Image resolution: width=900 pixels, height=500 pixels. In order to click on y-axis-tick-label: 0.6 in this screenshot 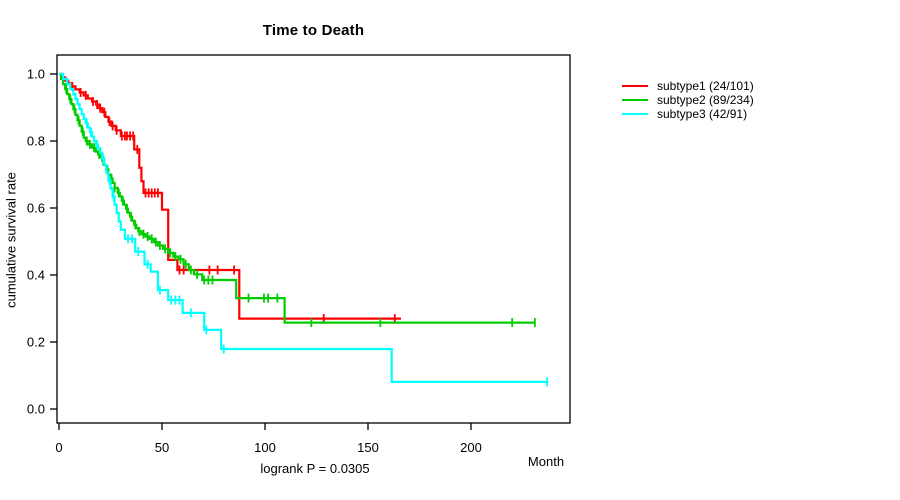, I will do `click(36, 208)`.